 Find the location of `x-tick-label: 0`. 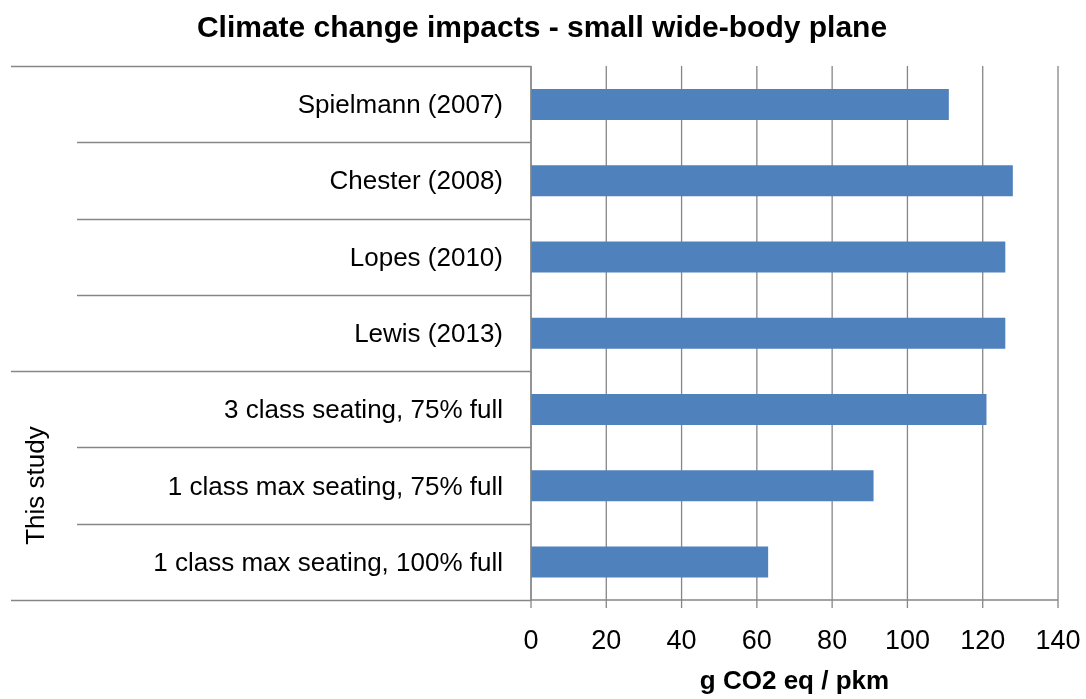

x-tick-label: 0 is located at coordinates (531, 640).